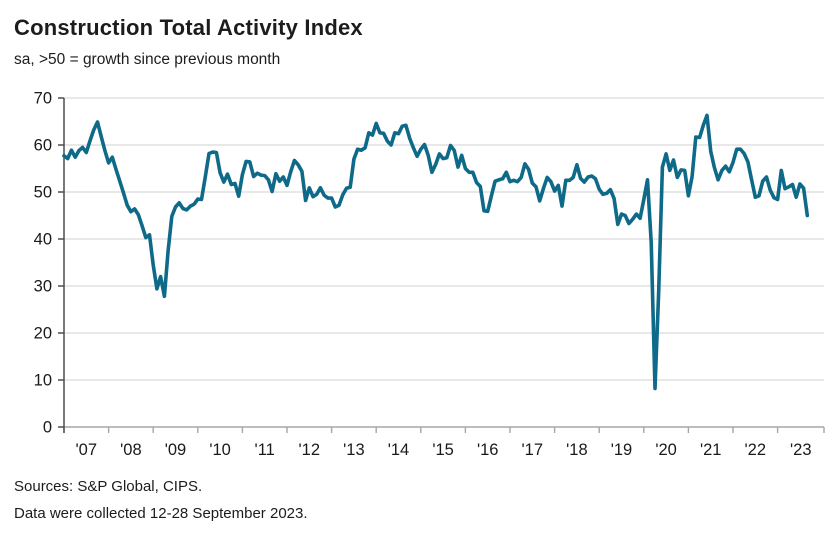 The image size is (831, 539). What do you see at coordinates (622, 450) in the screenshot?
I see `x-tick-label: '19` at bounding box center [622, 450].